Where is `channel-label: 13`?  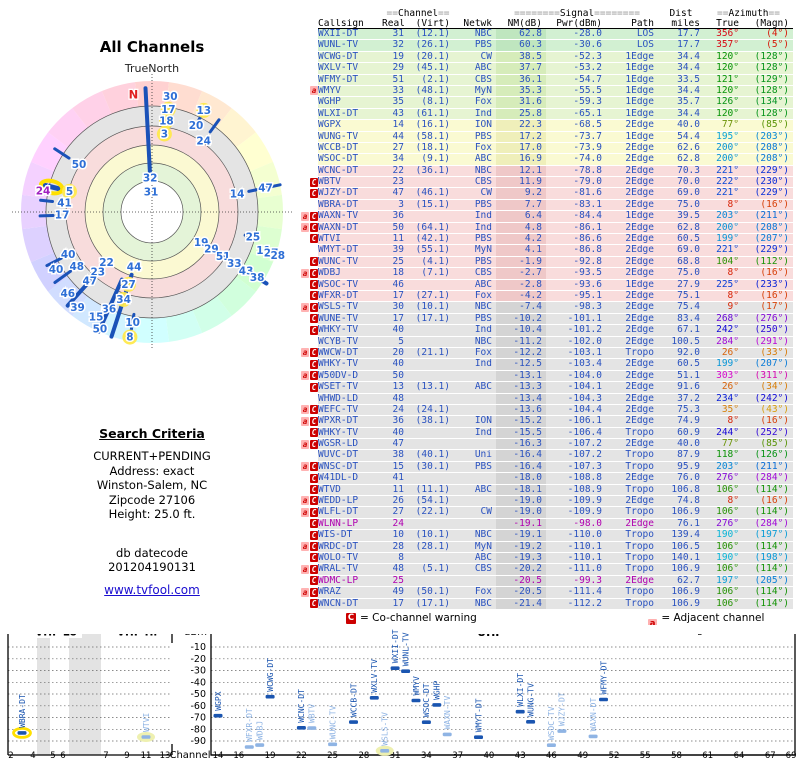 channel-label: 13 is located at coordinates (203, 111).